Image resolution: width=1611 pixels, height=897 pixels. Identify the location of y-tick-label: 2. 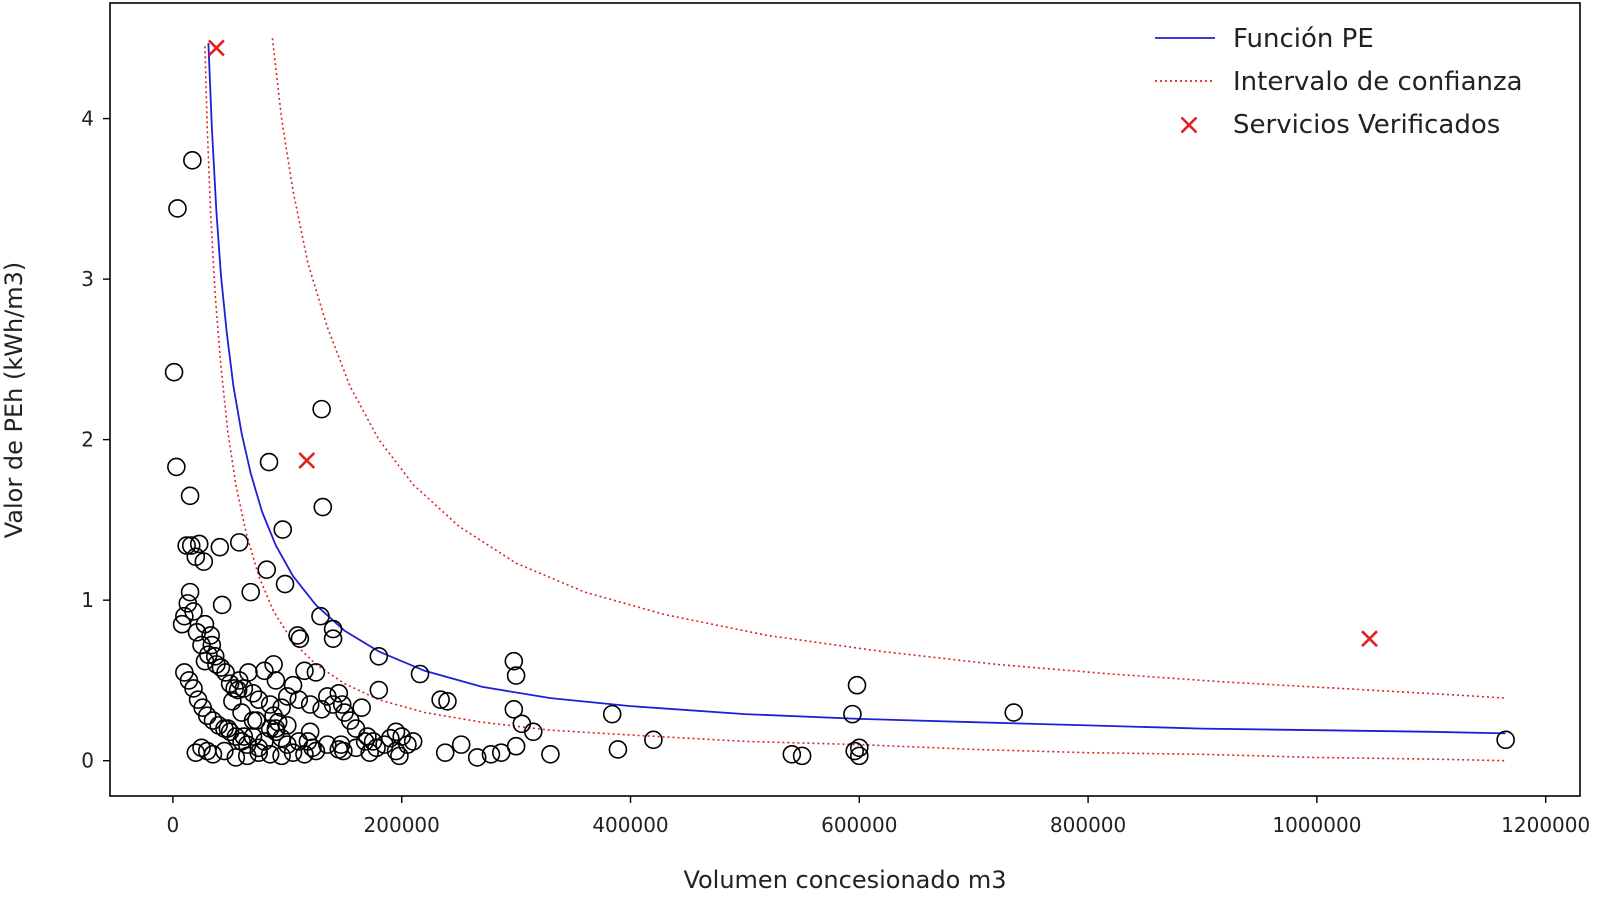
(87, 440).